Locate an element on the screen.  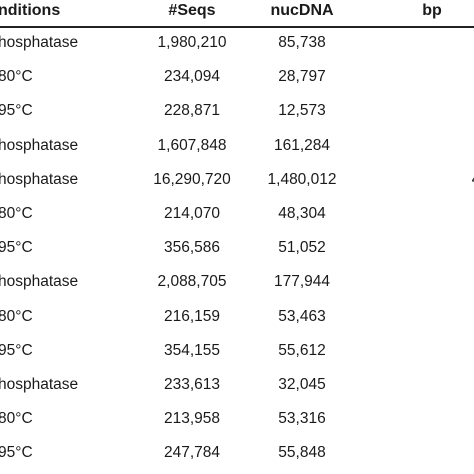
table-row: 95°C 356,586 51,052 1,798,3 is located at coordinates (237, 248).